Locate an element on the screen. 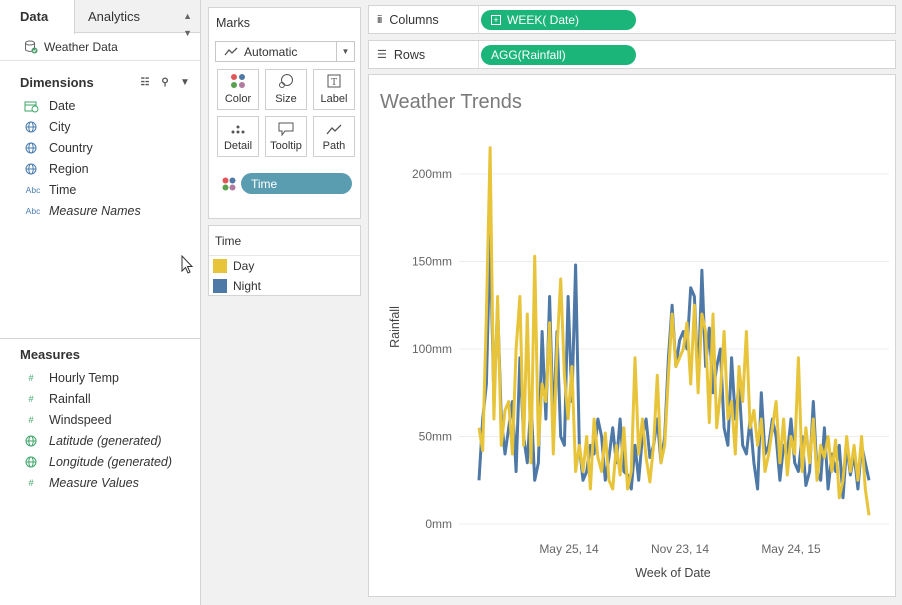  field-measure-values: # Measure Values is located at coordinates (100, 482).